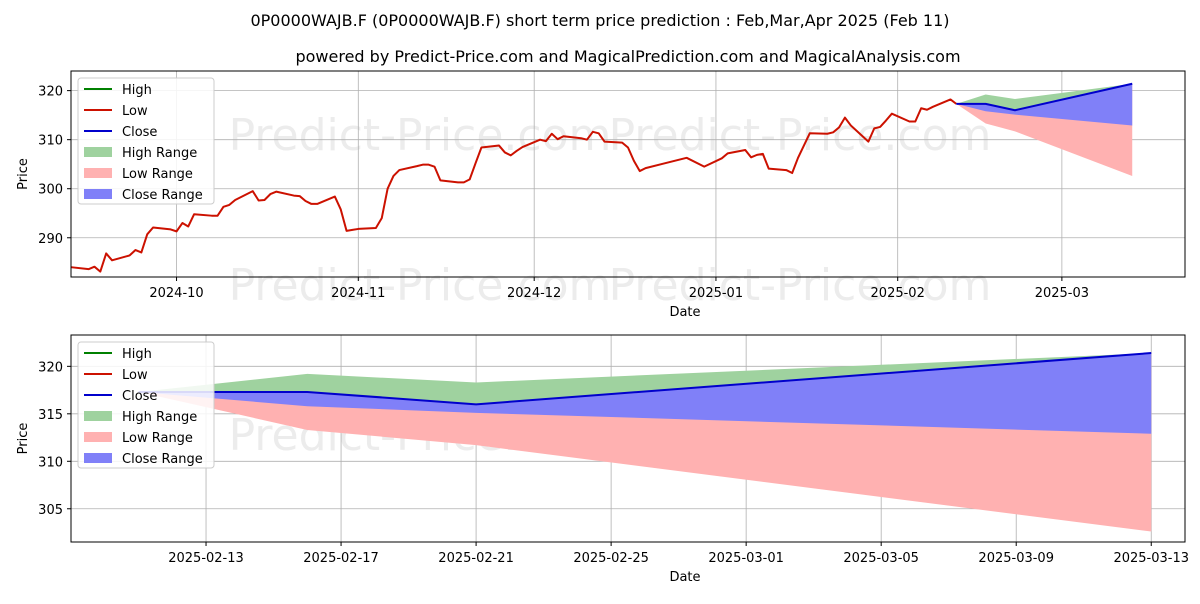 This screenshot has width=1200, height=604. I want to click on y-tick-label: 315, so click(50, 415).